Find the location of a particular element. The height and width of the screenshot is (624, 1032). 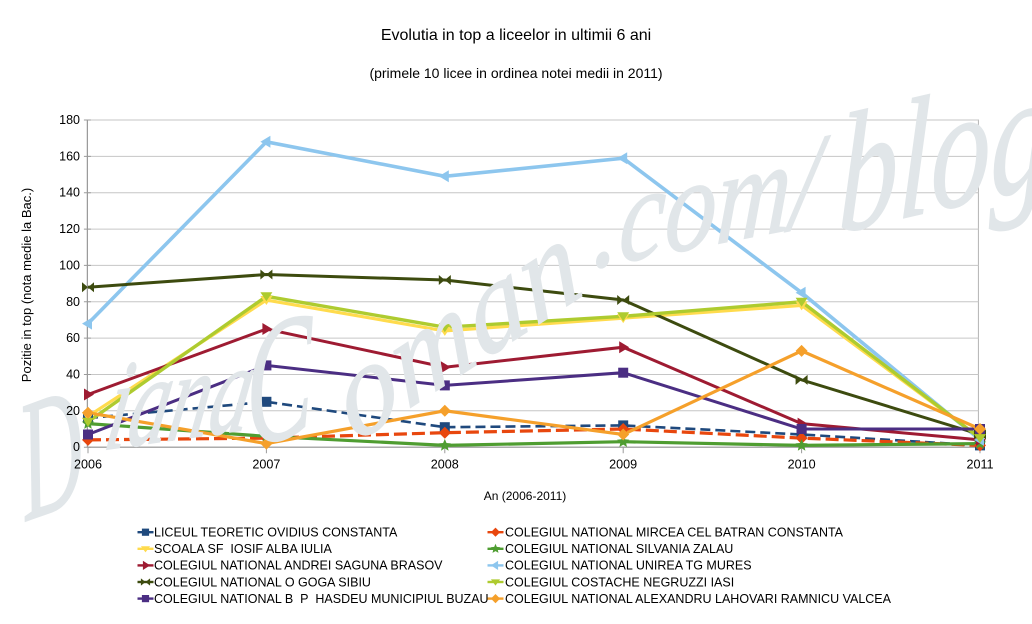

svg-text:Pozitie in top (nota medie la: Pozitie in top (nota medie la Bac.) is located at coordinates (26, 285).